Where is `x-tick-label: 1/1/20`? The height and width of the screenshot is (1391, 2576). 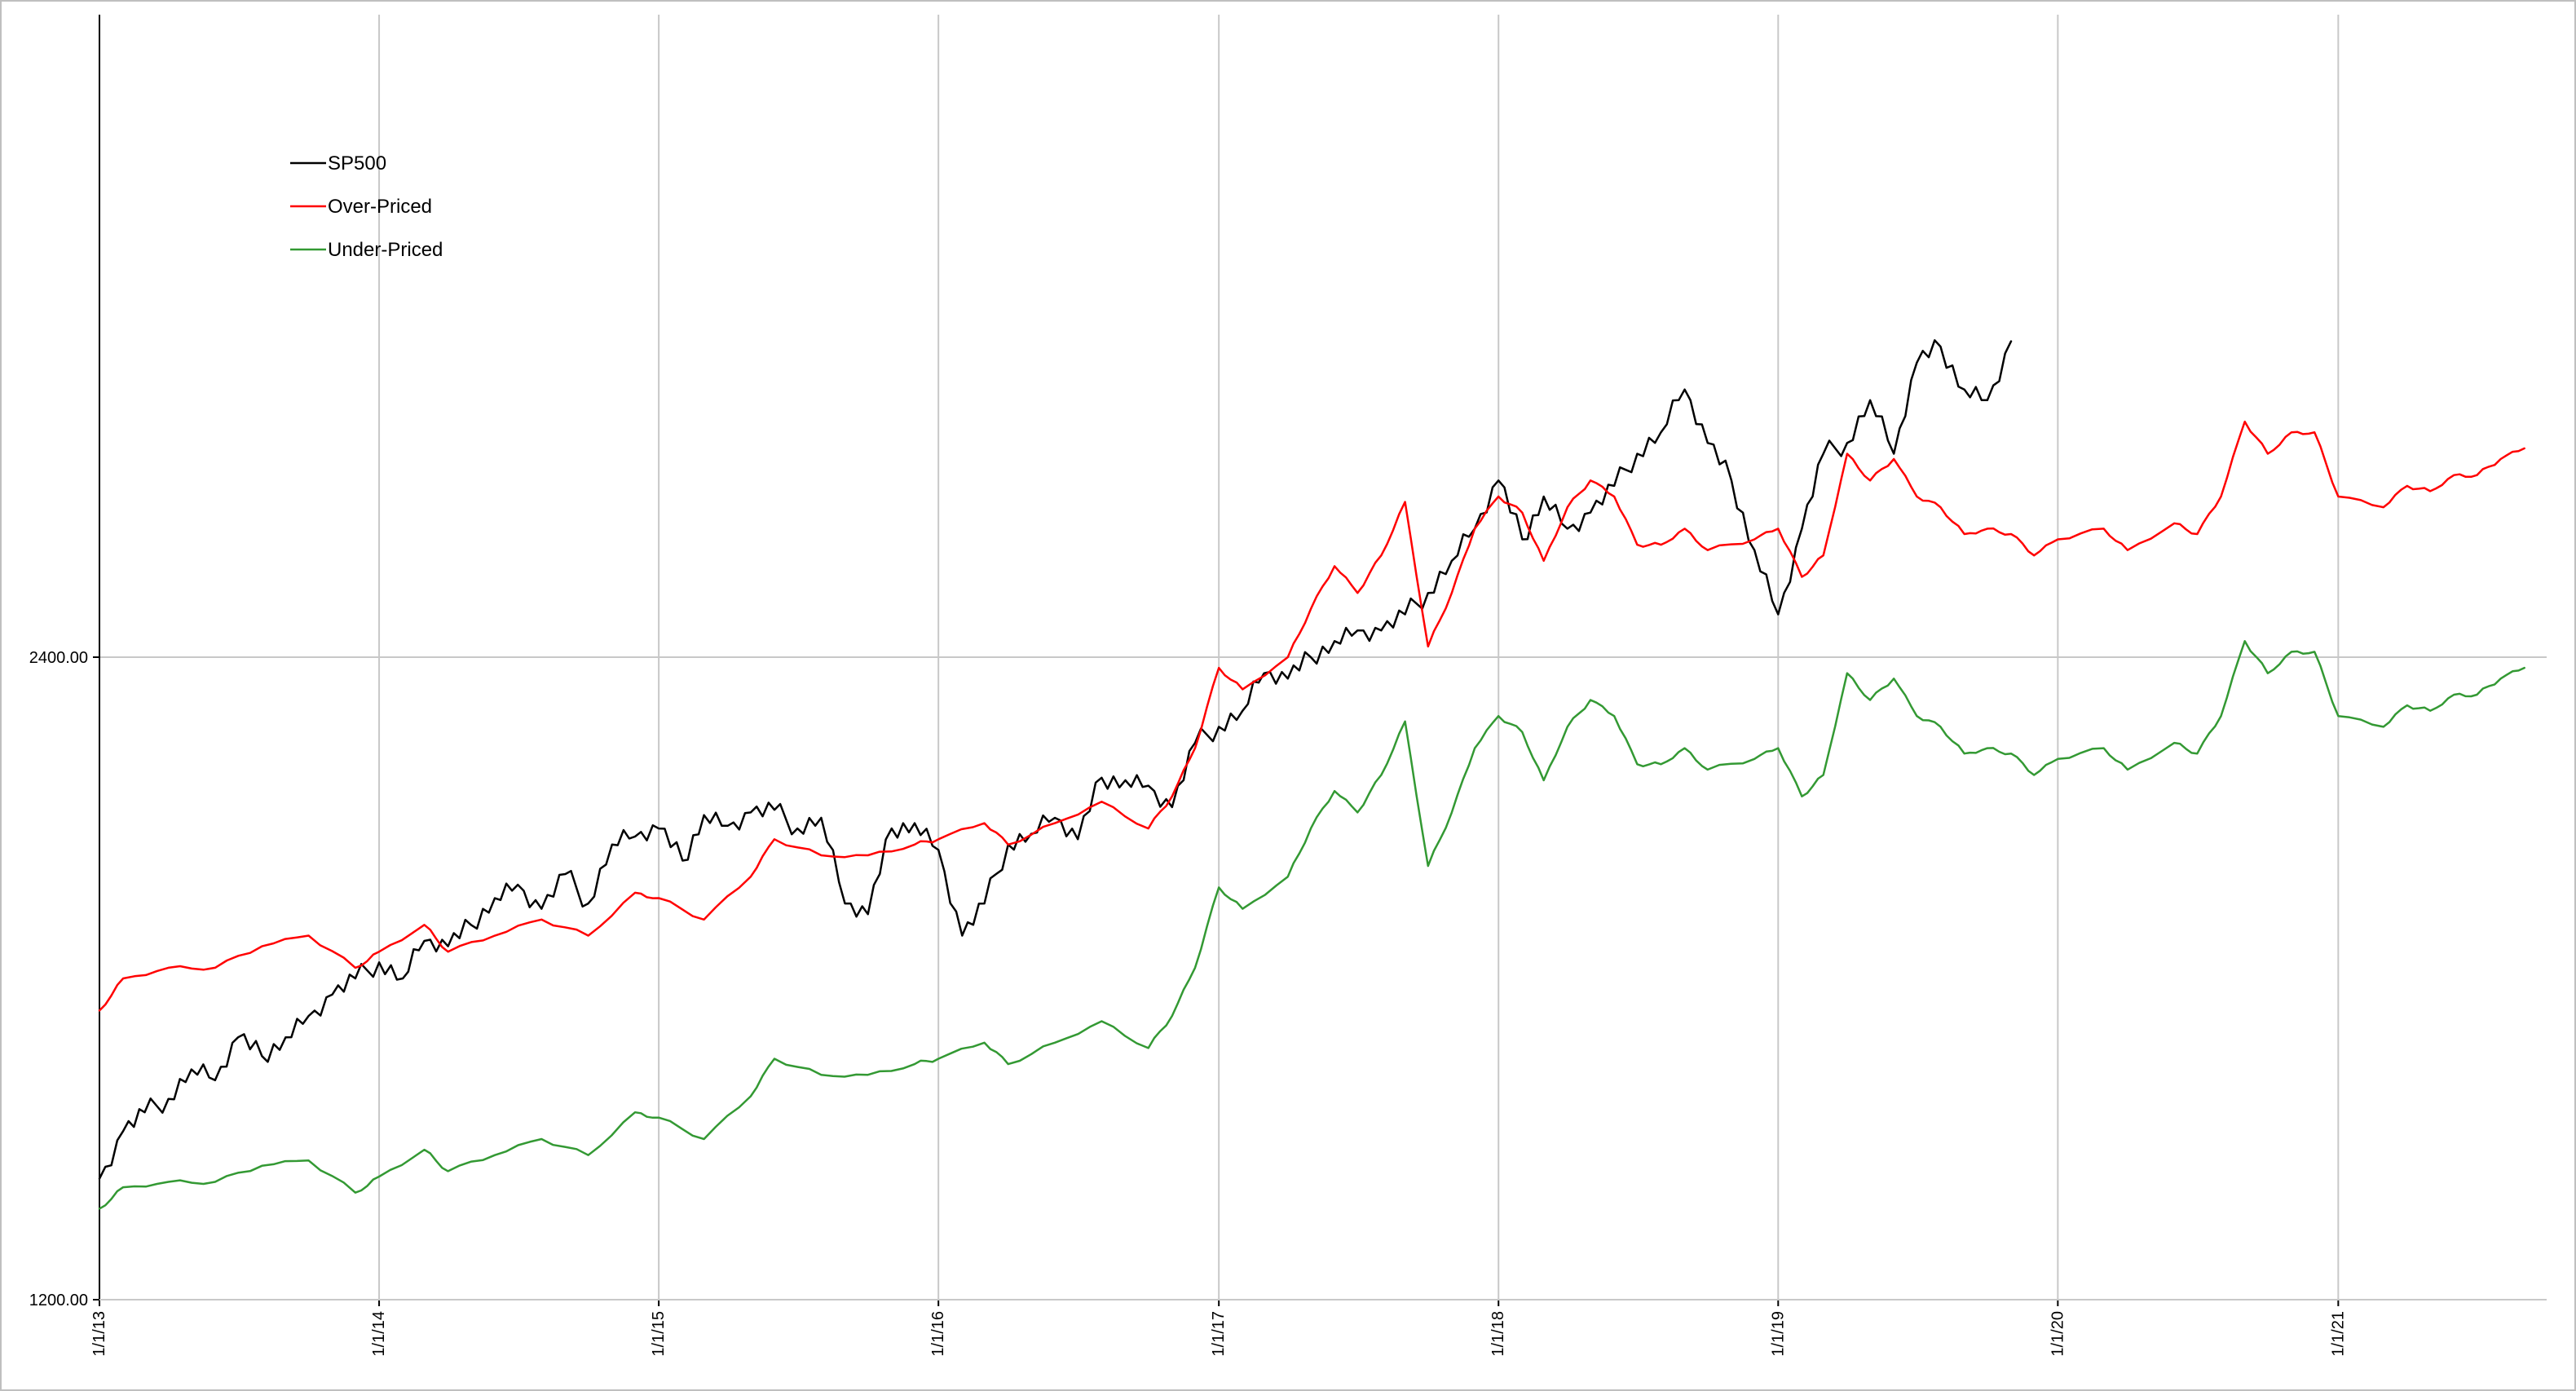 x-tick-label: 1/1/20 is located at coordinates (2058, 1334).